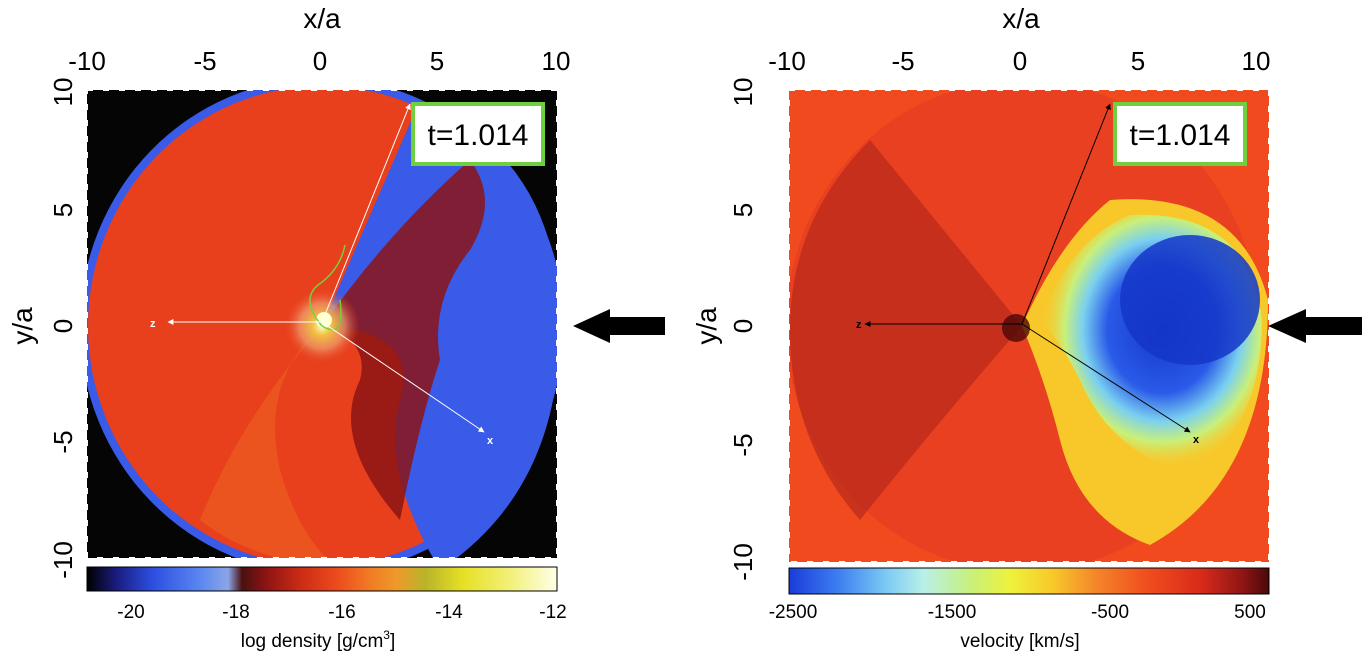 This screenshot has height=672, width=1372. Describe the element at coordinates (619, 326) in the screenshot. I see `left-pointer-arrow` at that location.